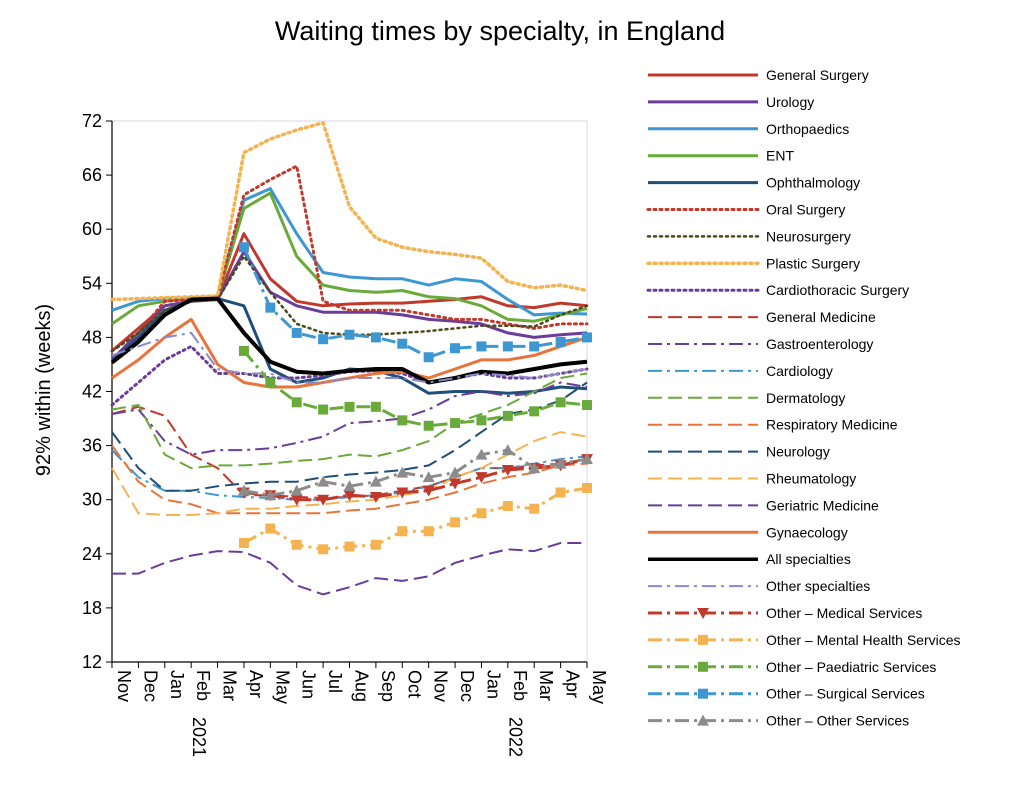 This screenshot has width=1024, height=787. Describe the element at coordinates (780, 156) in the screenshot. I see `legend-label-ent: ENT` at that location.